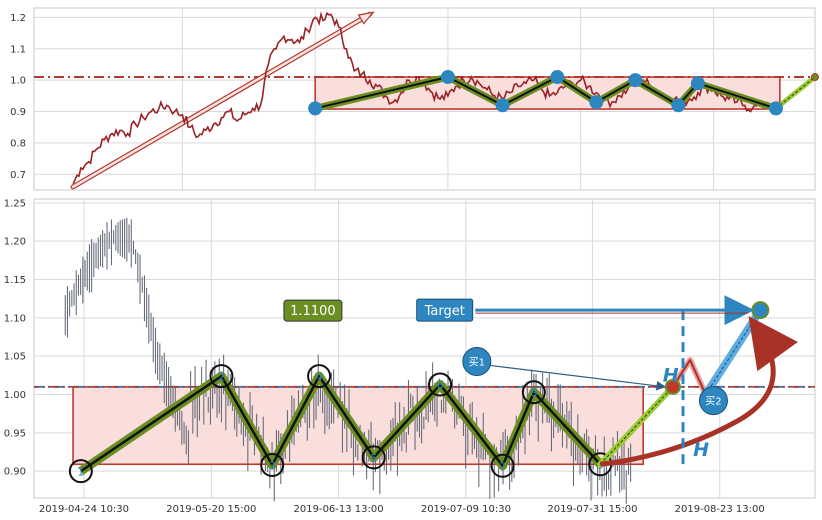 The width and height of the screenshot is (822, 520). I want to click on top-y-tick-label: 0.7, so click(18, 175).